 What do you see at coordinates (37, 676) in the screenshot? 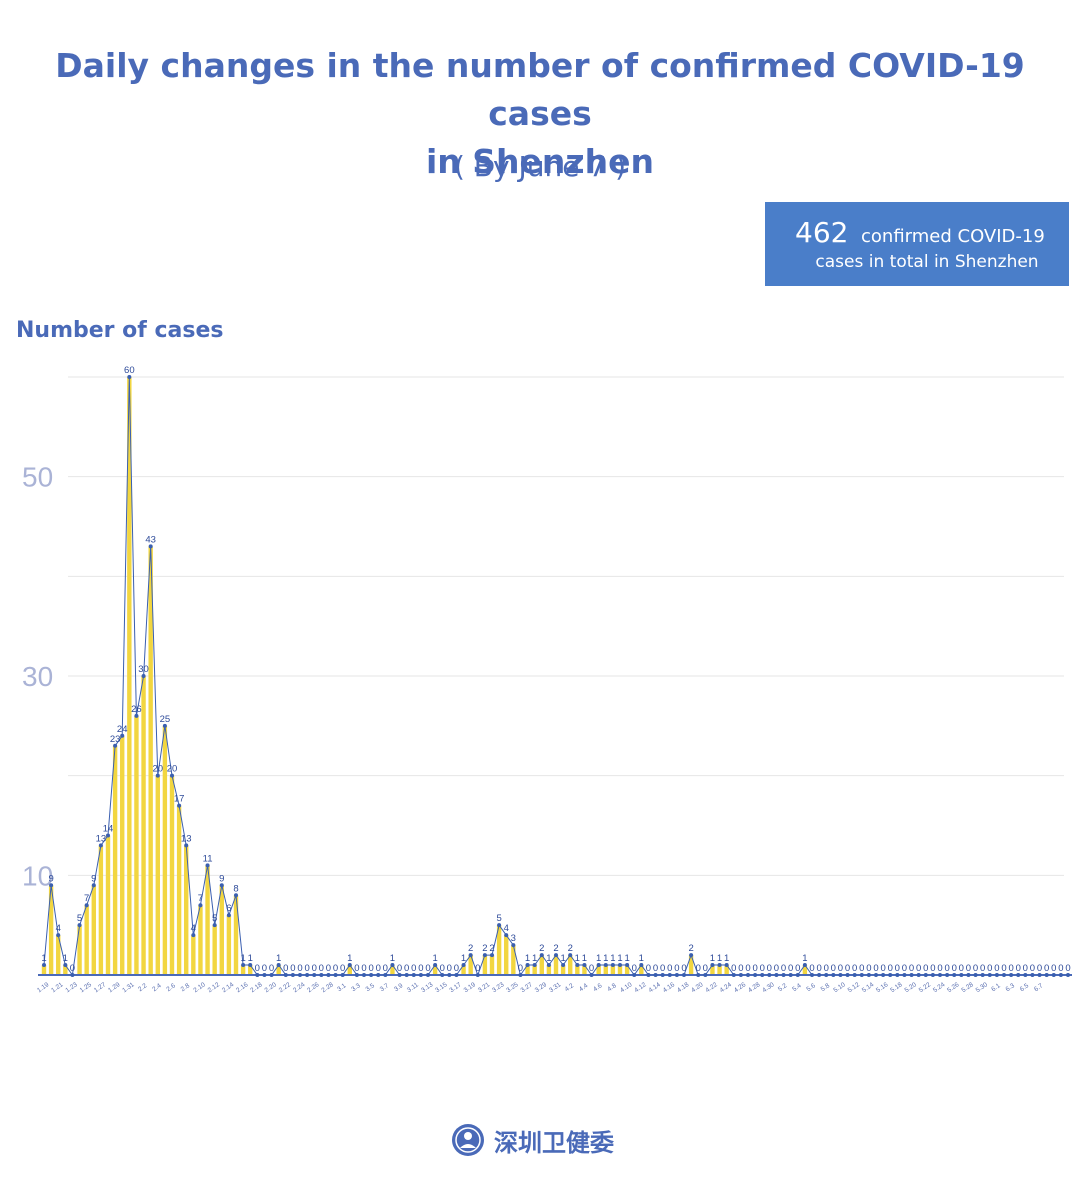
I see `y-tick-label: 30` at bounding box center [37, 676].